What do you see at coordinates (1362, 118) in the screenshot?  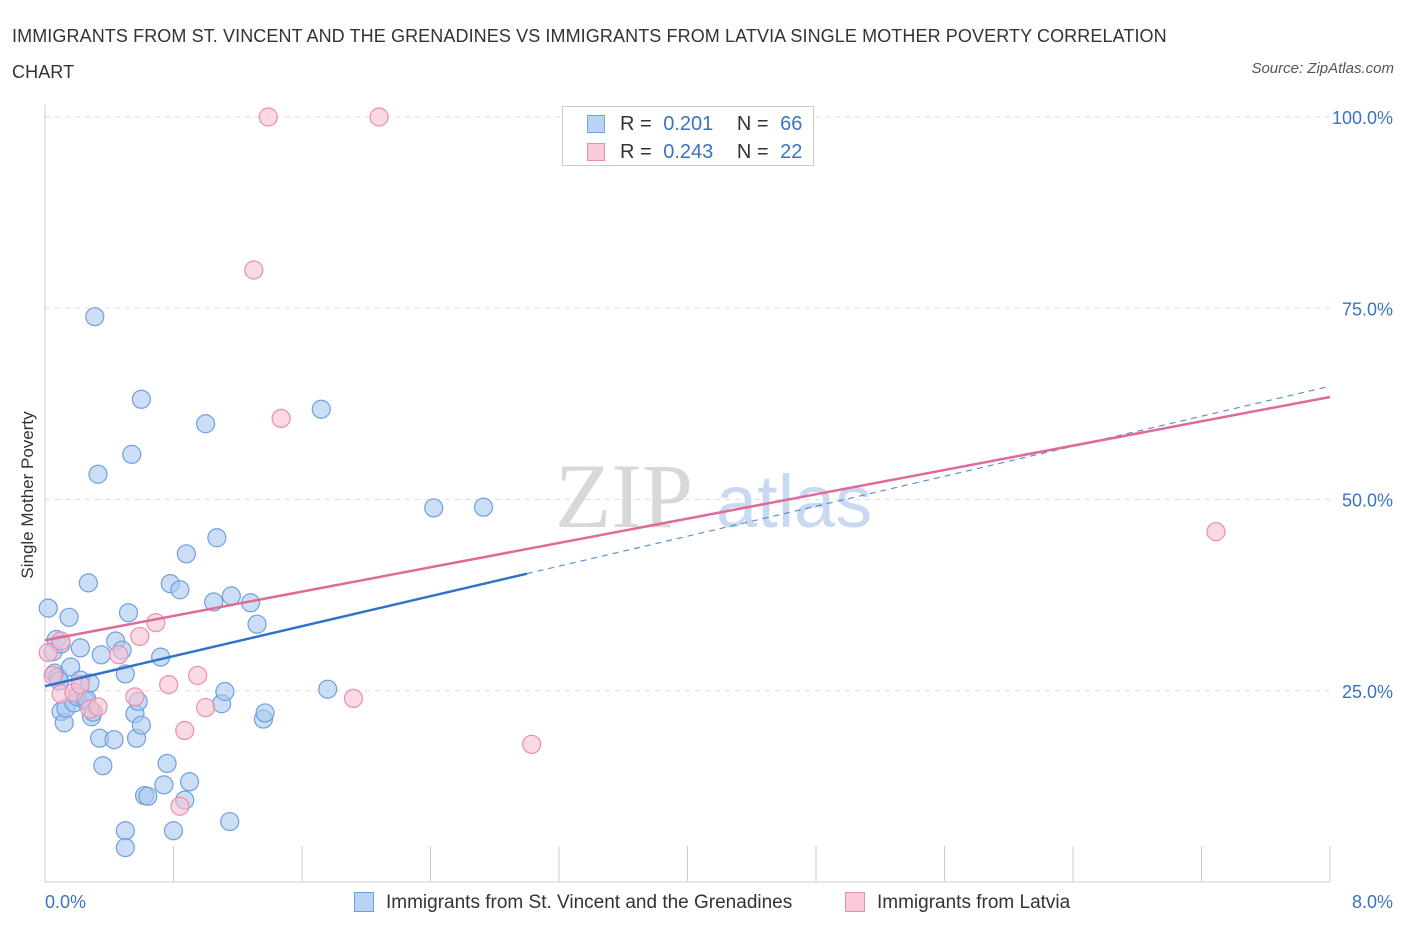 I see `y-tick-label: 100.0%` at bounding box center [1362, 118].